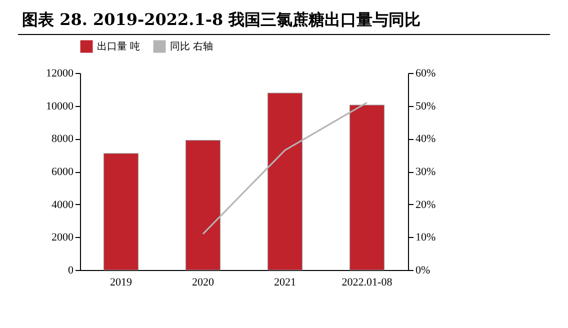 The height and width of the screenshot is (328, 568). I want to click on x-tick-label: 2021, so click(285, 282).